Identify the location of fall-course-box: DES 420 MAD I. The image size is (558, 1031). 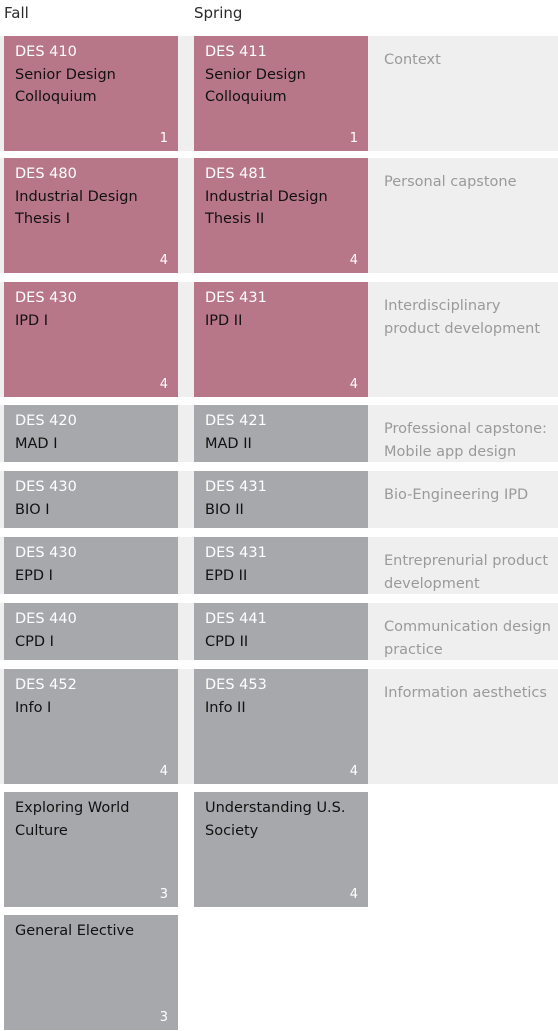
(91, 433).